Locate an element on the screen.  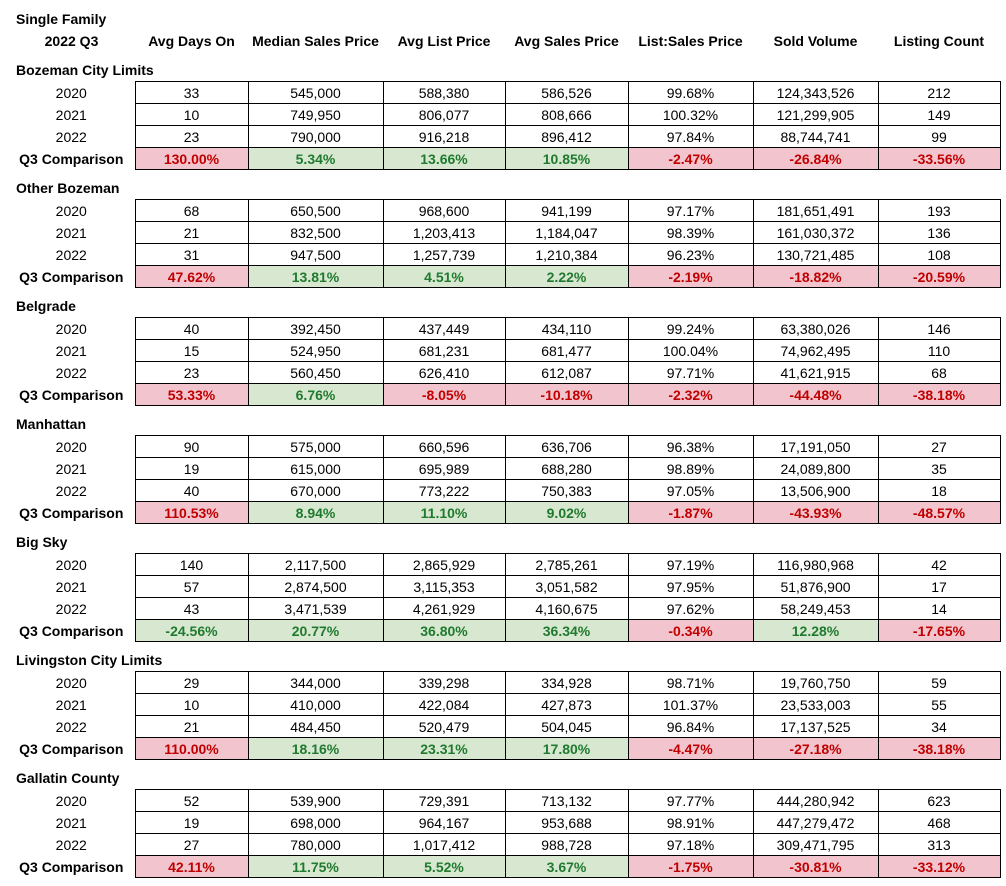
data-cell: 896,412 is located at coordinates (566, 136).